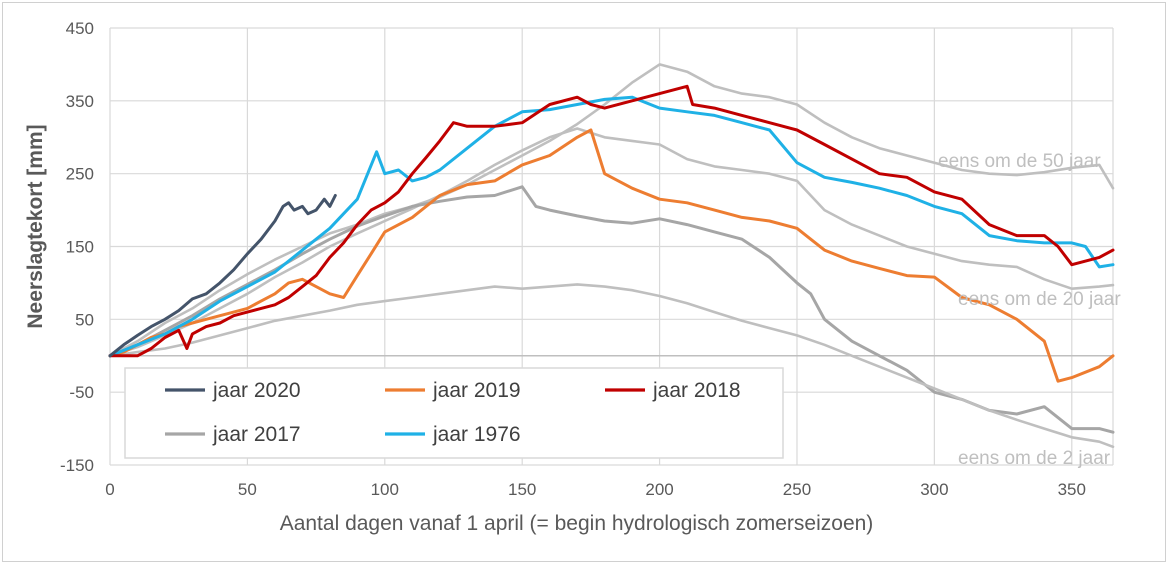 This screenshot has height=566, width=1170. Describe the element at coordinates (256, 390) in the screenshot. I see `legend-label-jaar-2020: jaar 2020` at that location.